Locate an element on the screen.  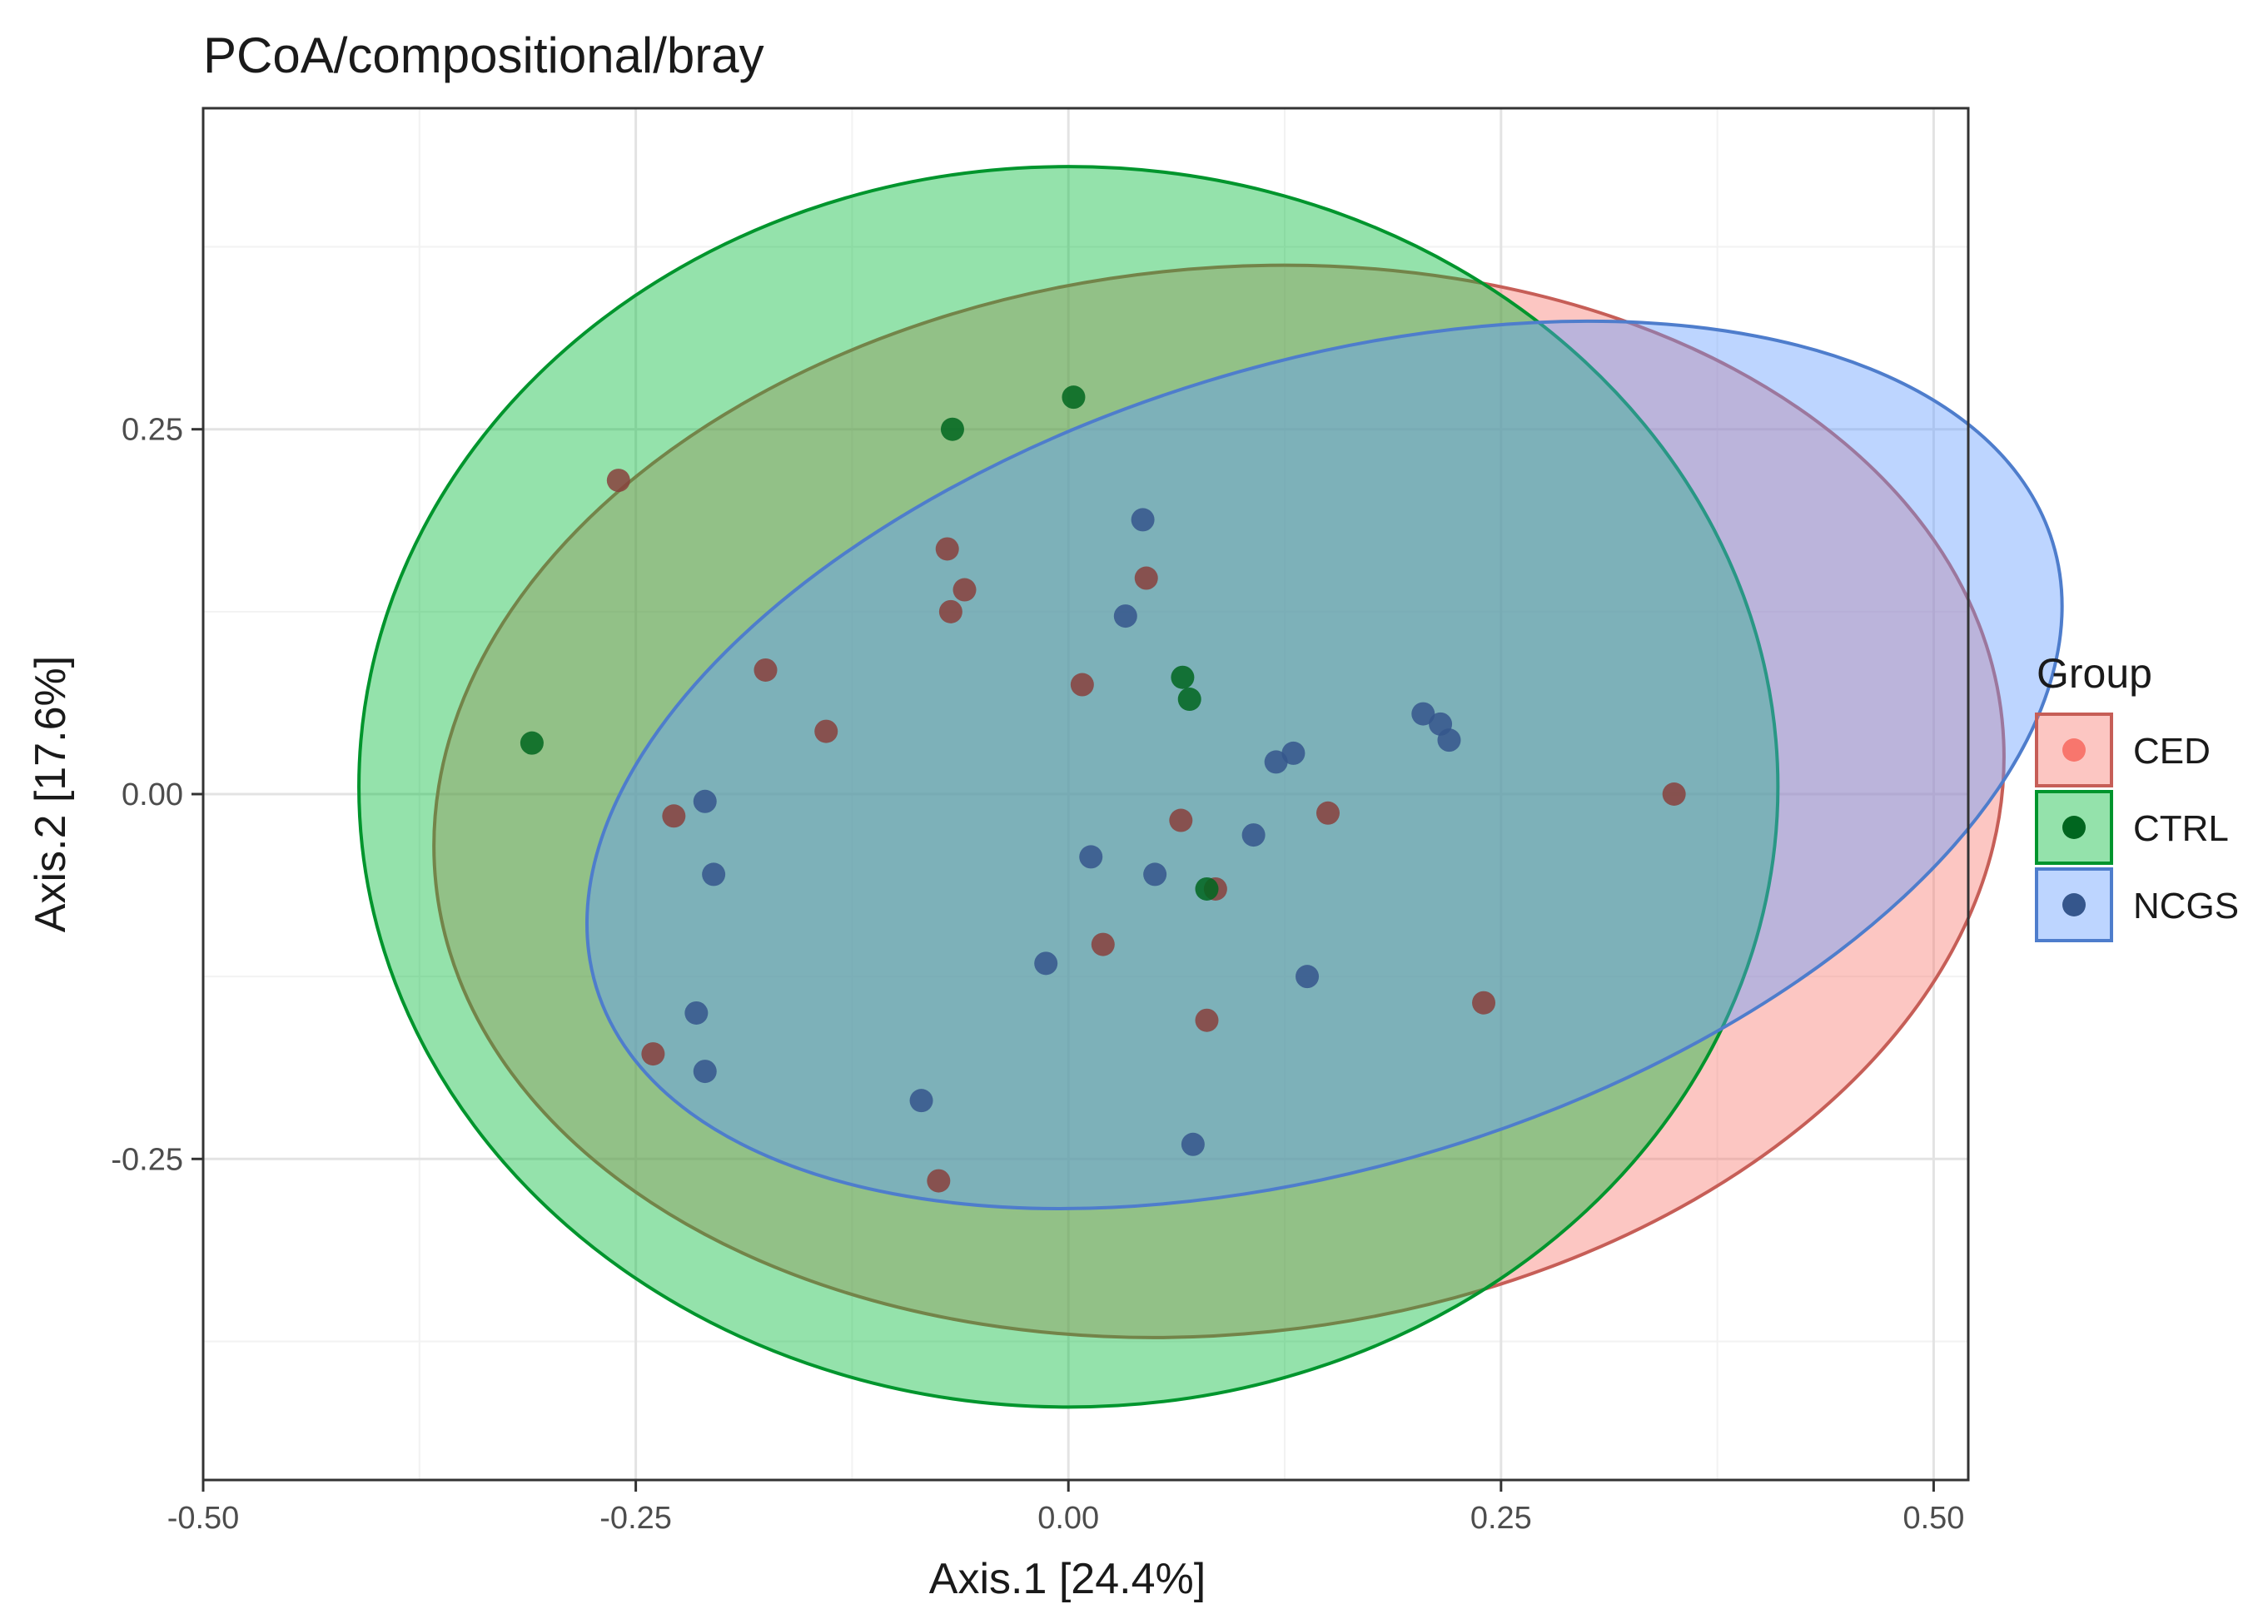
legend-label-ncgs: NCGS is located at coordinates (2186, 906).